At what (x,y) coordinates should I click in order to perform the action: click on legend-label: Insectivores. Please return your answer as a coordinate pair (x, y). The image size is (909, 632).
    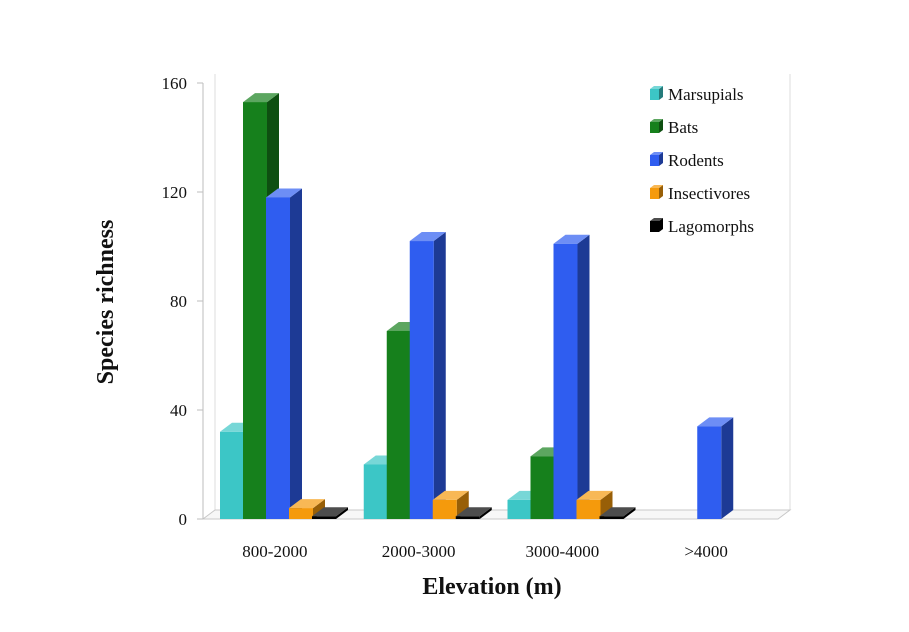
    Looking at the image, I should click on (709, 193).